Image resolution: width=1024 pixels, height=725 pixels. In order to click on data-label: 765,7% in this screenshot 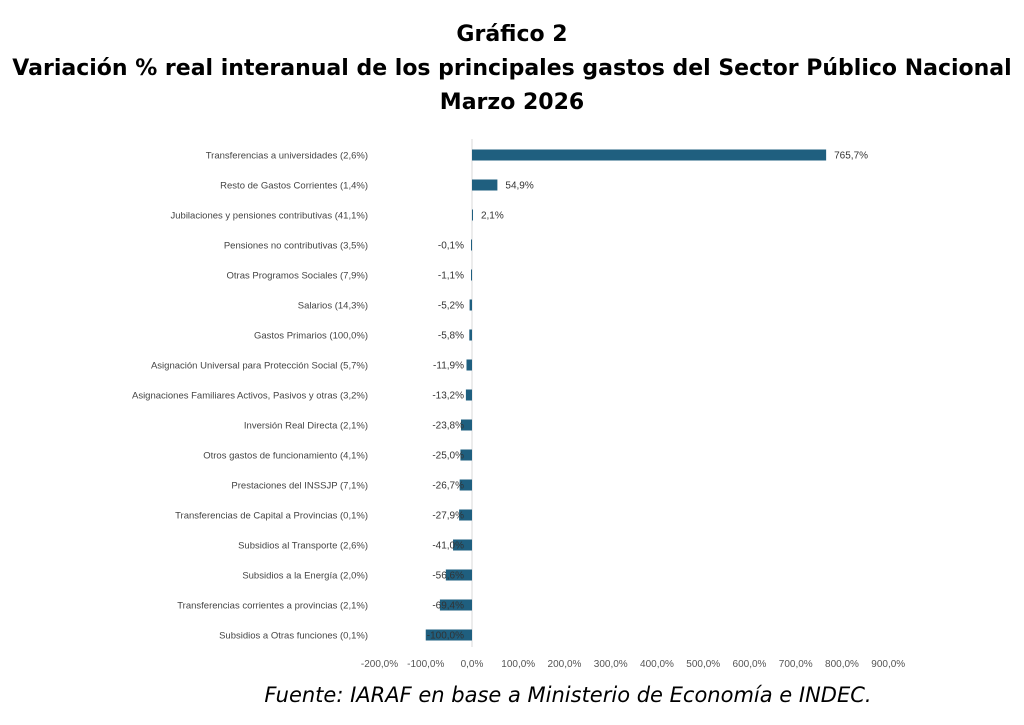, I will do `click(851, 156)`.